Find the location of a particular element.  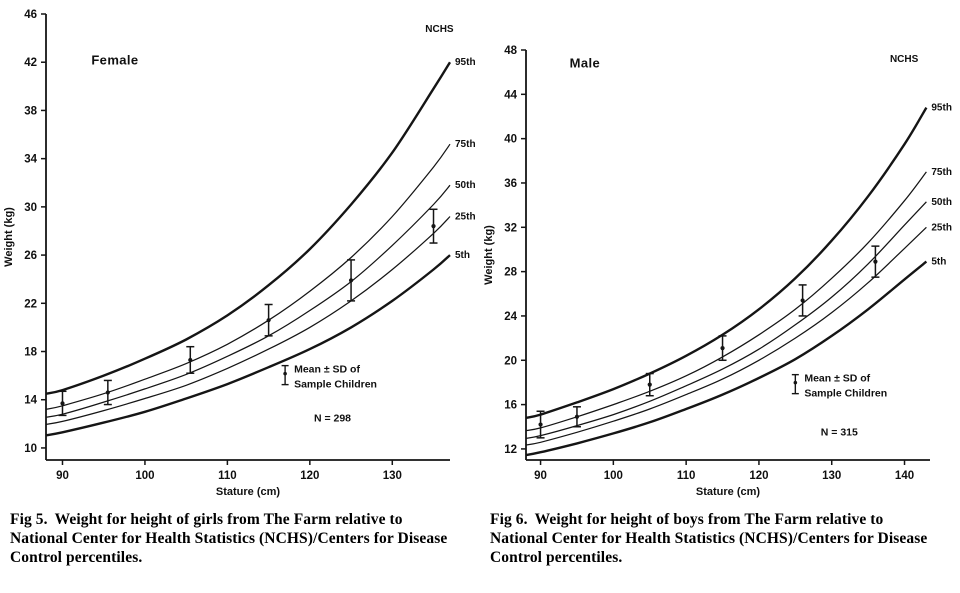

y-tick-label: 22 is located at coordinates (30, 304).